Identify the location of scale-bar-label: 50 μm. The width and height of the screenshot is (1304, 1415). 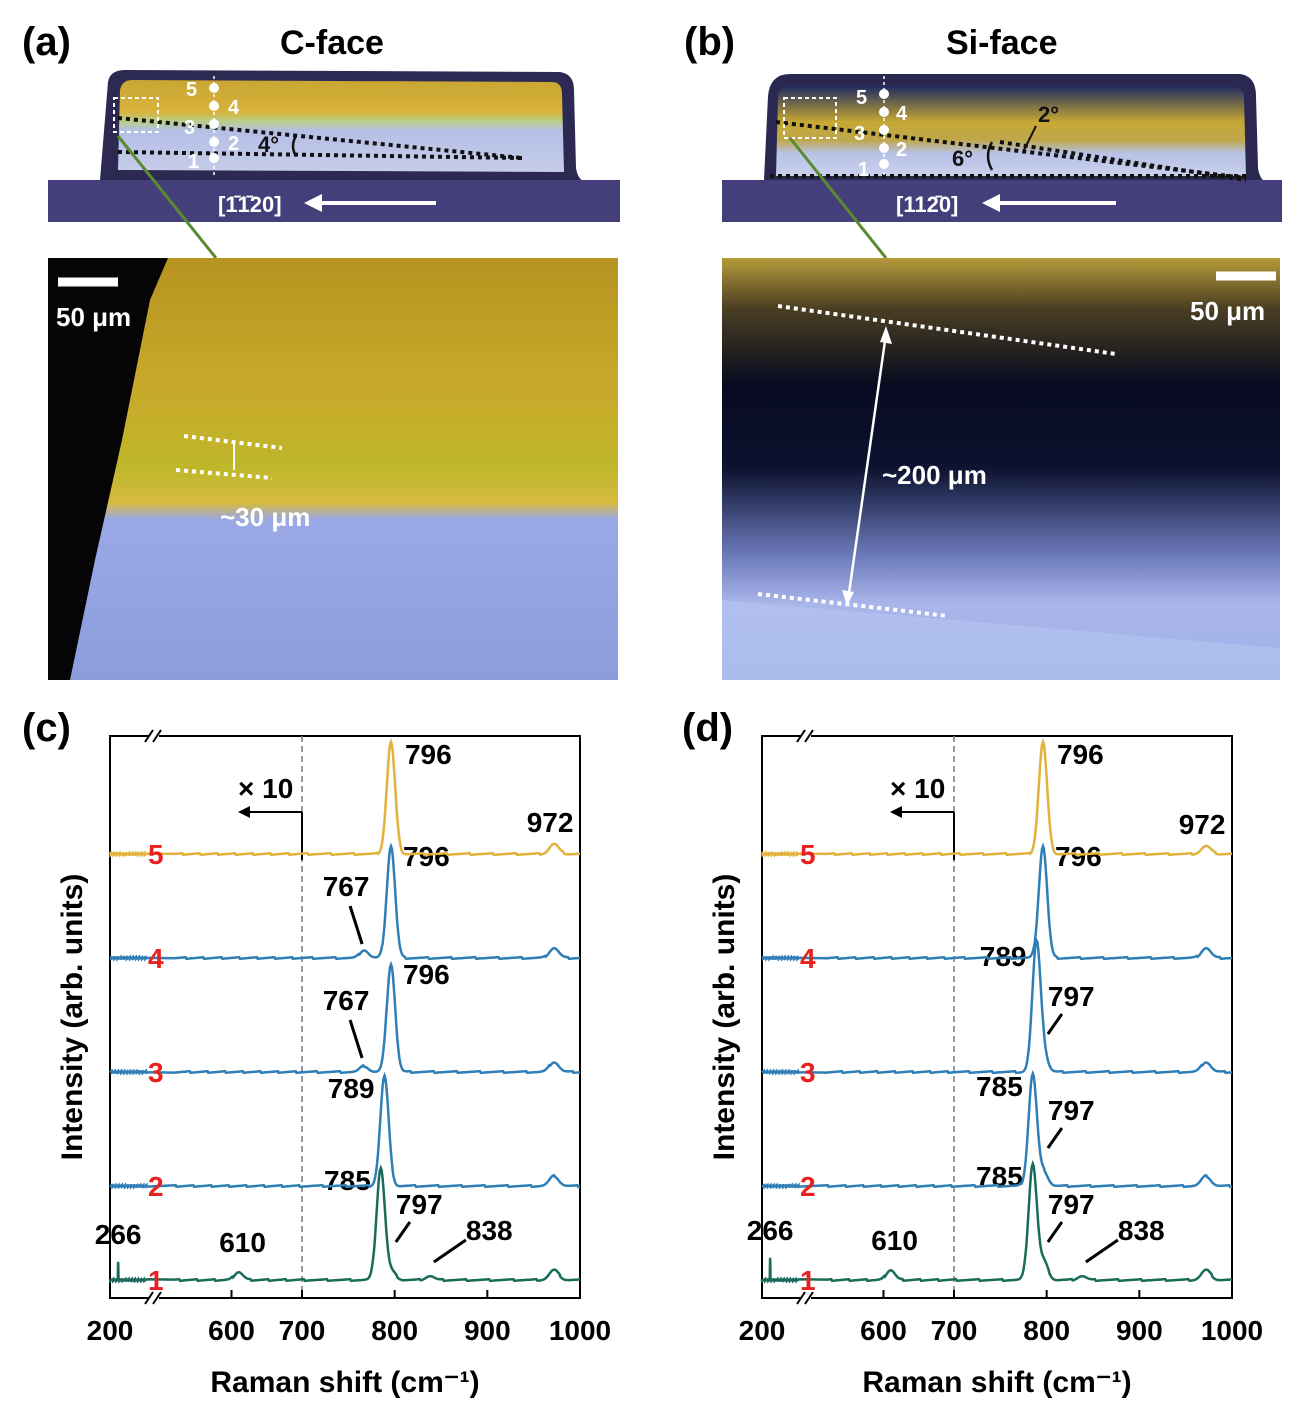
(1227, 311).